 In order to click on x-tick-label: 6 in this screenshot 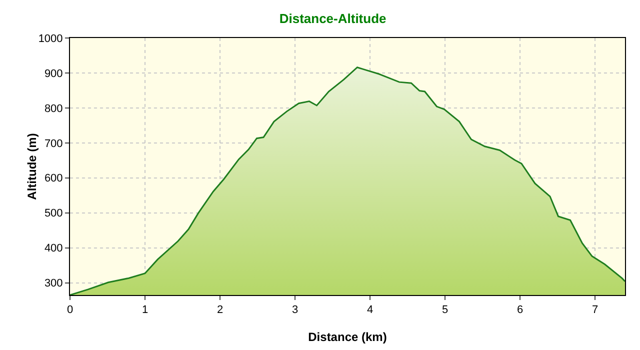, I will do `click(520, 310)`.